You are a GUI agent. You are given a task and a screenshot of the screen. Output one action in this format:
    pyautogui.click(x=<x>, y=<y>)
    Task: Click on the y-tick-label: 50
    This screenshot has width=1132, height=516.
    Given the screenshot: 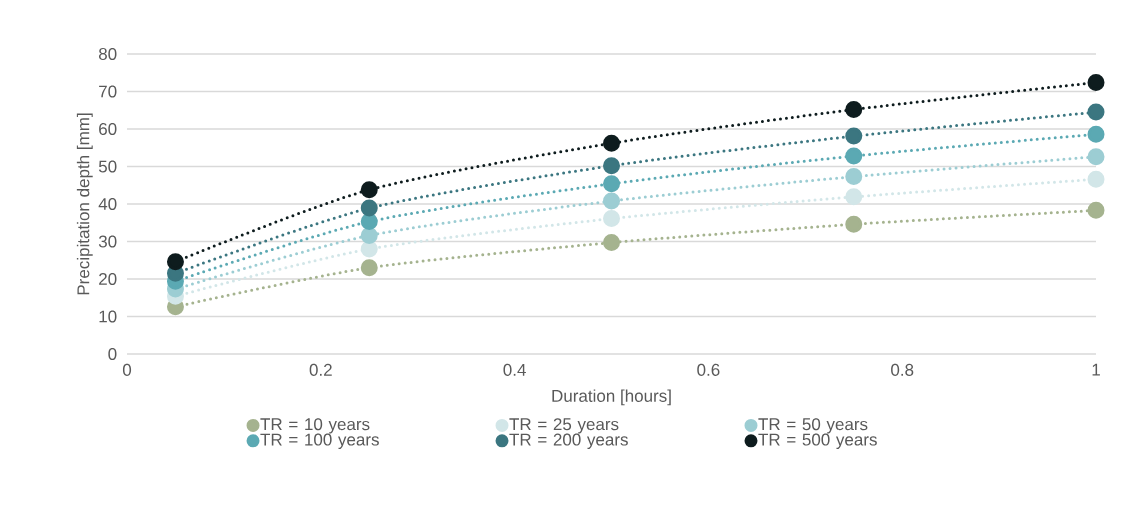 What is the action you would take?
    pyautogui.click(x=107, y=166)
    